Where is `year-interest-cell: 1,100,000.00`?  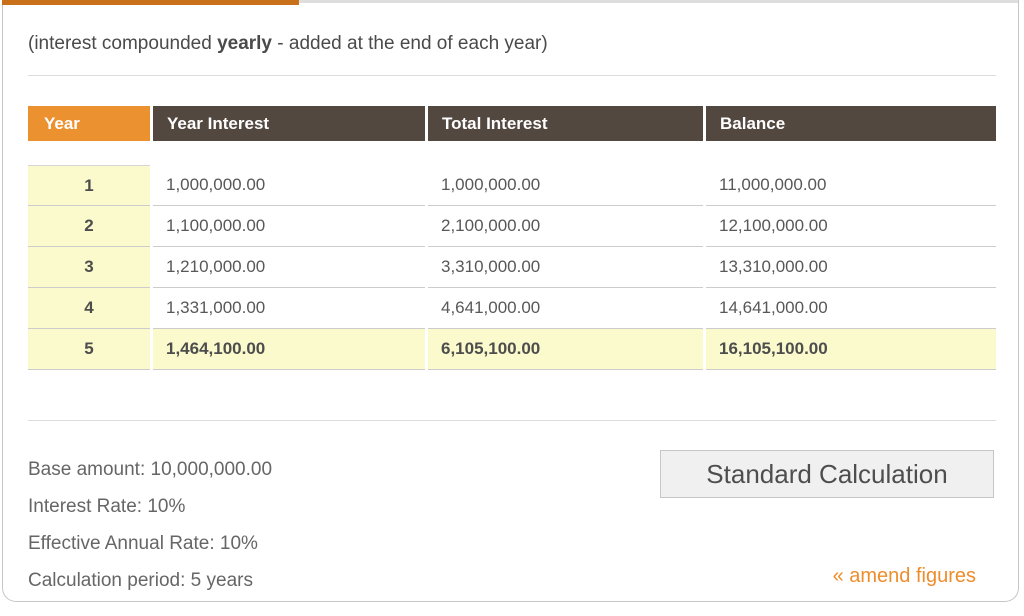
year-interest-cell: 1,100,000.00 is located at coordinates (289, 226).